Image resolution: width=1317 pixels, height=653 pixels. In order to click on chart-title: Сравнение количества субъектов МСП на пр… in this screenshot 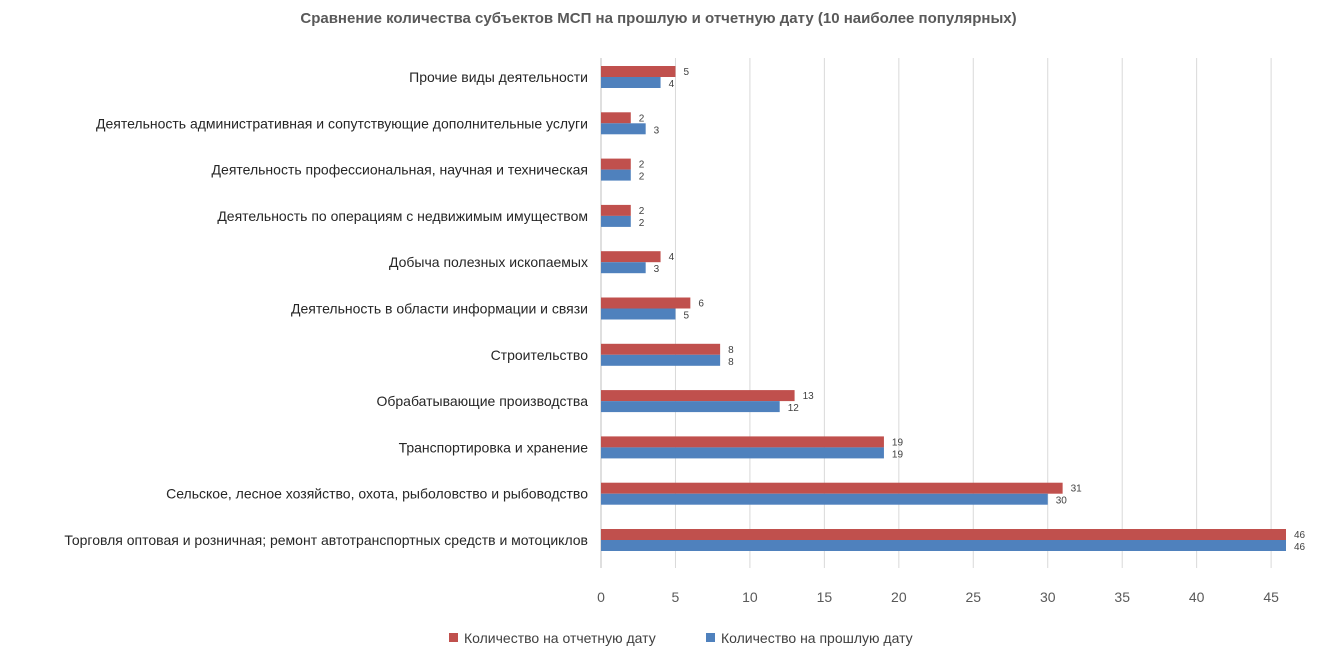, I will do `click(658, 18)`.